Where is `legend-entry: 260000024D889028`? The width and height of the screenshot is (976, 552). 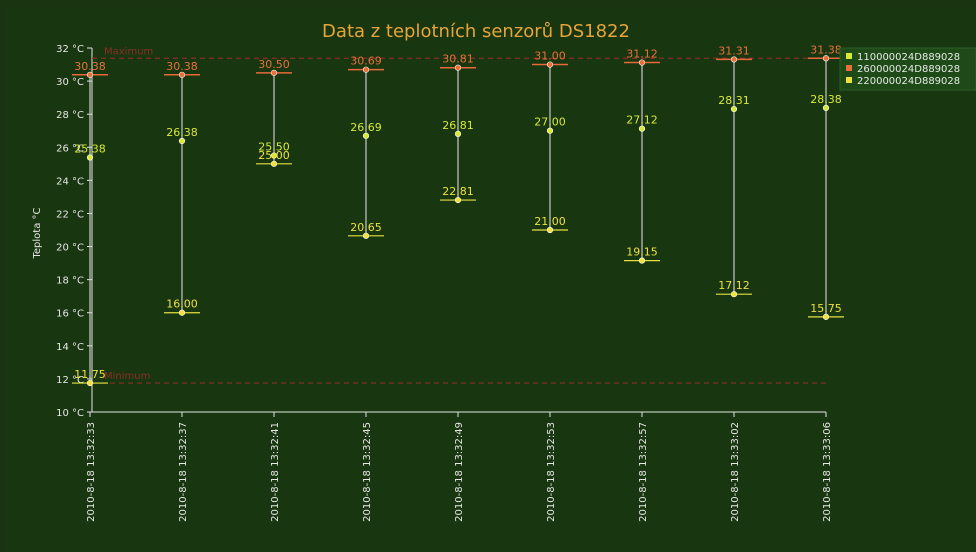
legend-entry: 260000024D889028 is located at coordinates (908, 69).